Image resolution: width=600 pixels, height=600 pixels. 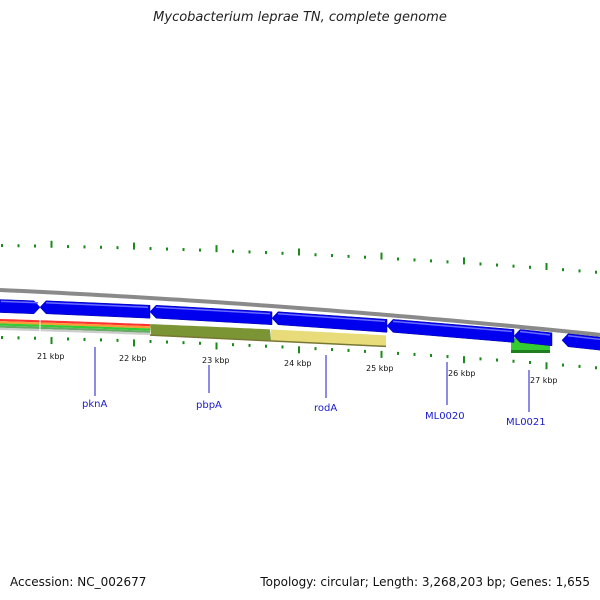 What do you see at coordinates (300, 17) in the screenshot?
I see `map-title: Mycobacterium leprae TN, complete genome` at bounding box center [300, 17].